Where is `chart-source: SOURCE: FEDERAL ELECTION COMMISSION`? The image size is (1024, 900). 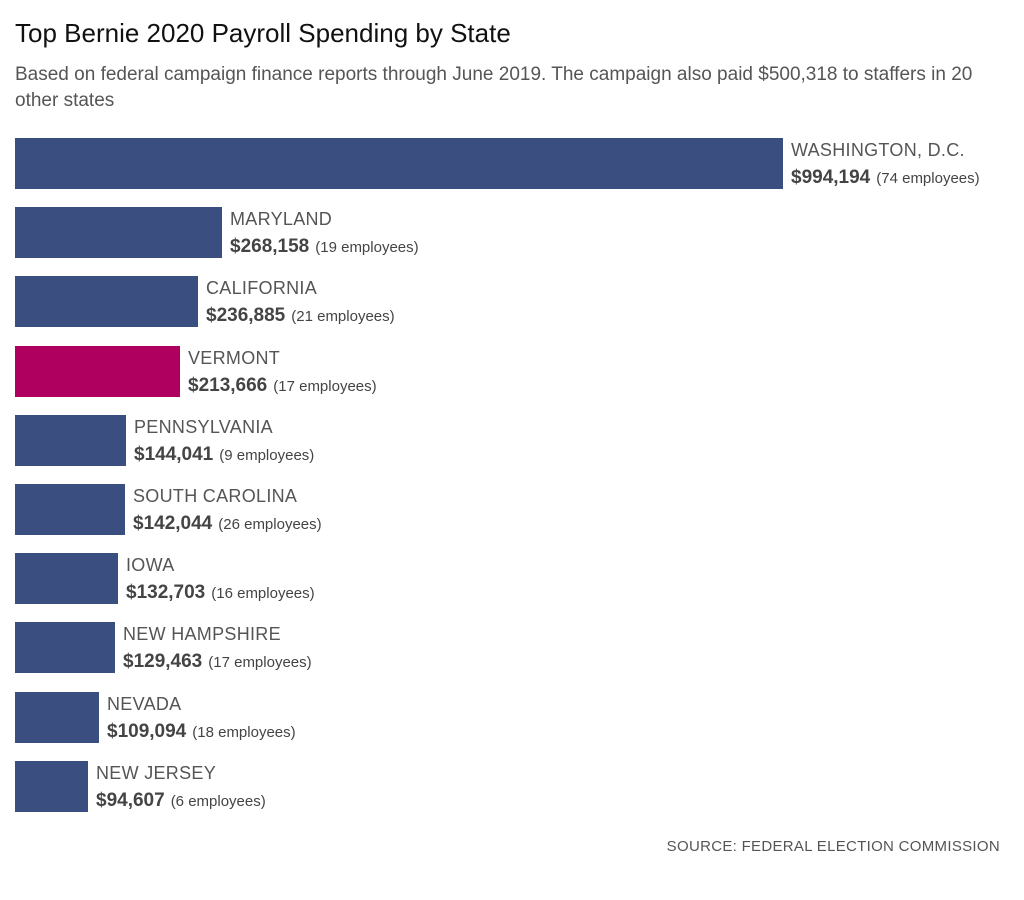
chart-source: SOURCE: FEDERAL ELECTION COMMISSION is located at coordinates (833, 846).